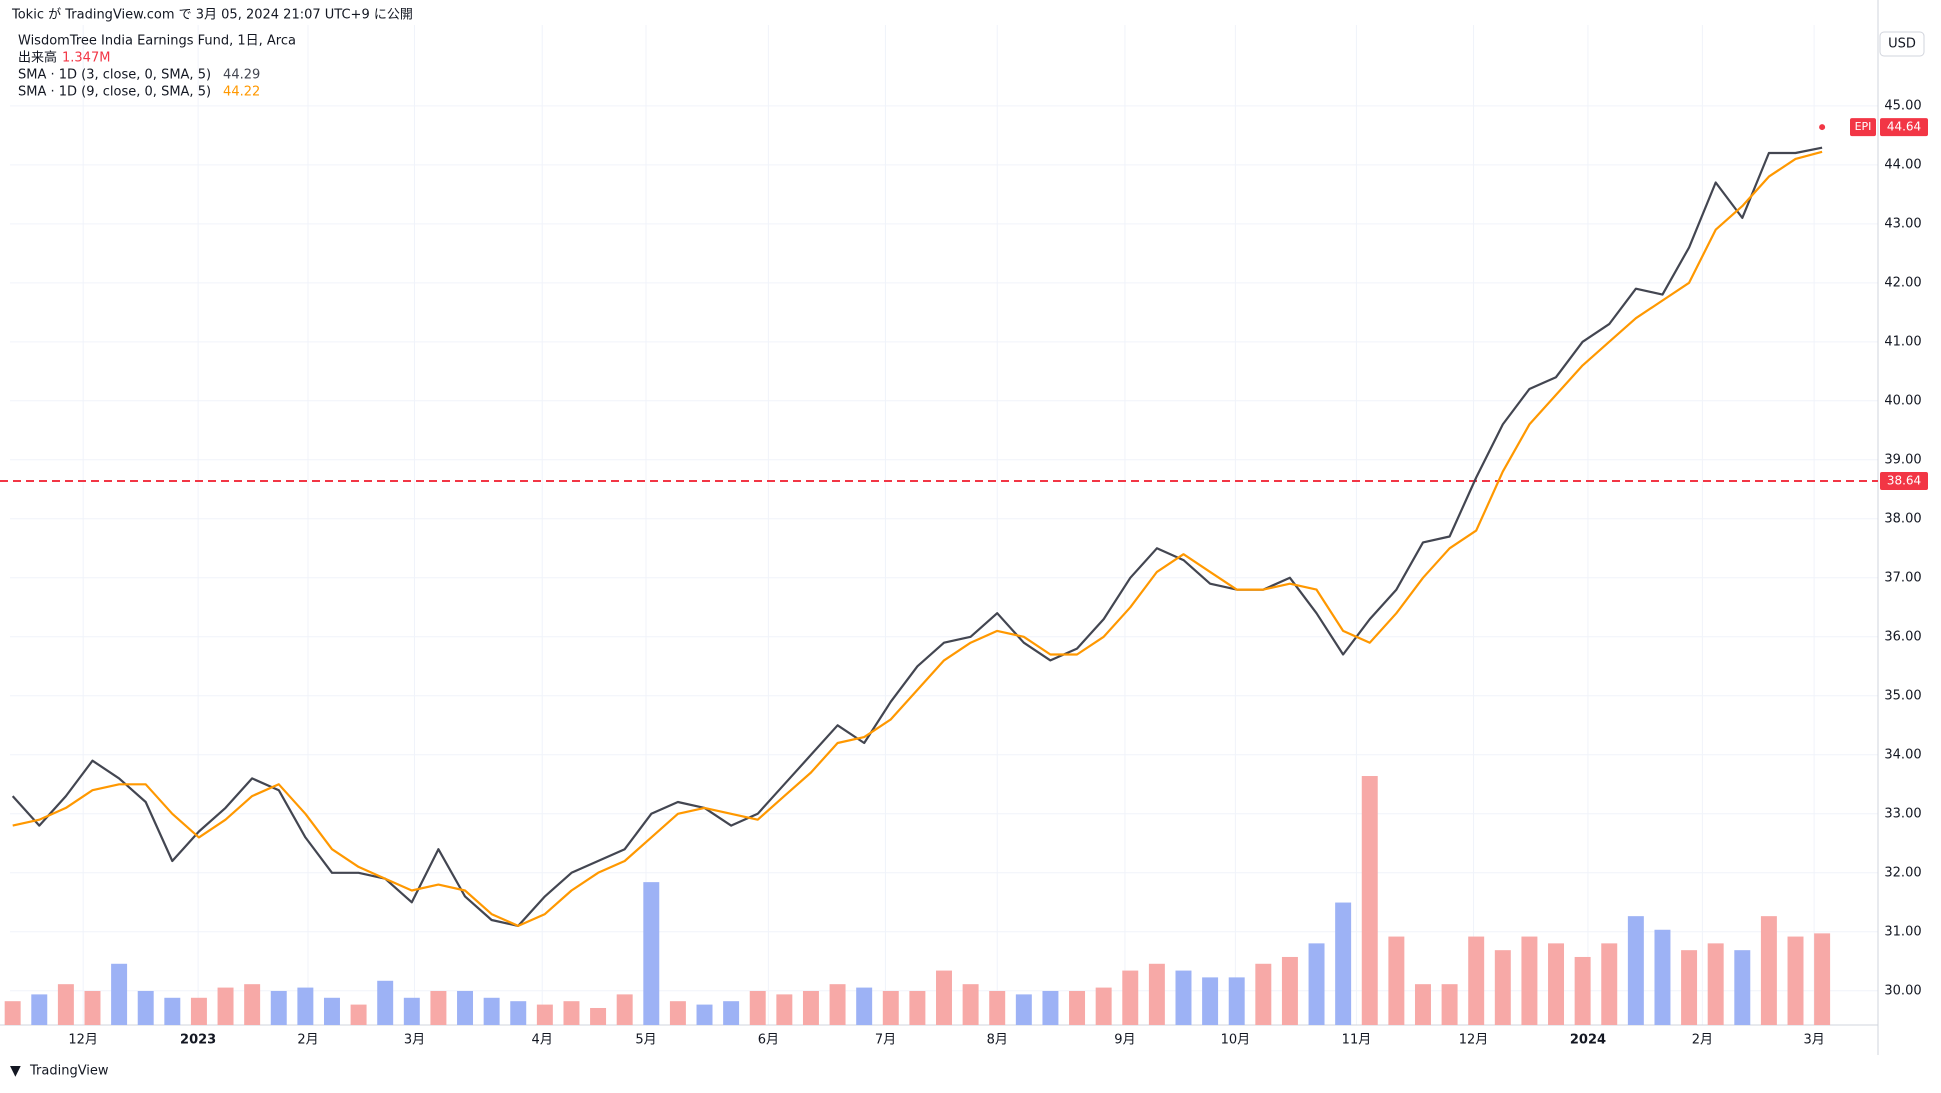 The image size is (1941, 1093). What do you see at coordinates (997, 1040) in the screenshot?
I see `x-tick-label: 8月` at bounding box center [997, 1040].